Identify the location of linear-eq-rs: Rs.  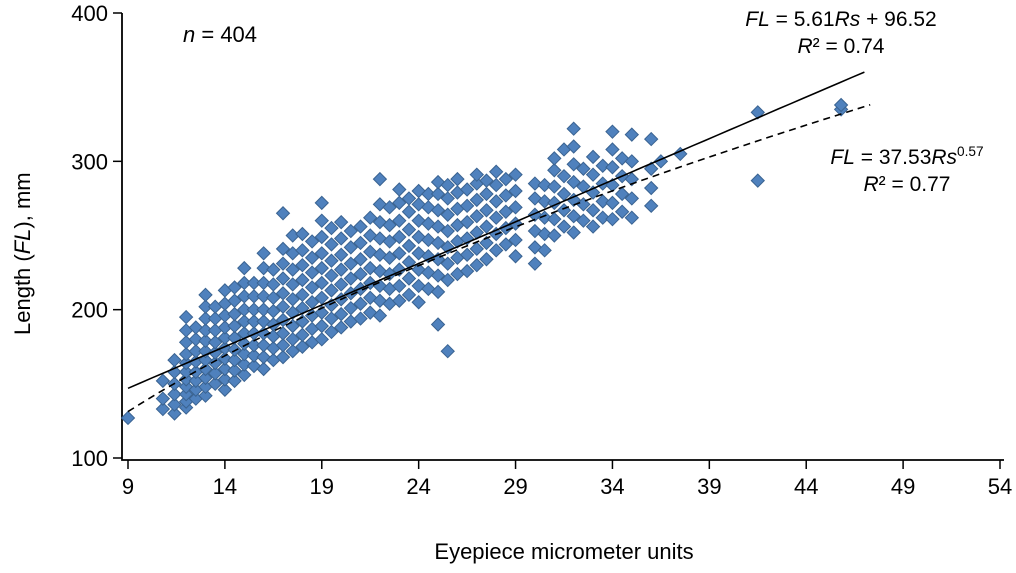
(847, 19).